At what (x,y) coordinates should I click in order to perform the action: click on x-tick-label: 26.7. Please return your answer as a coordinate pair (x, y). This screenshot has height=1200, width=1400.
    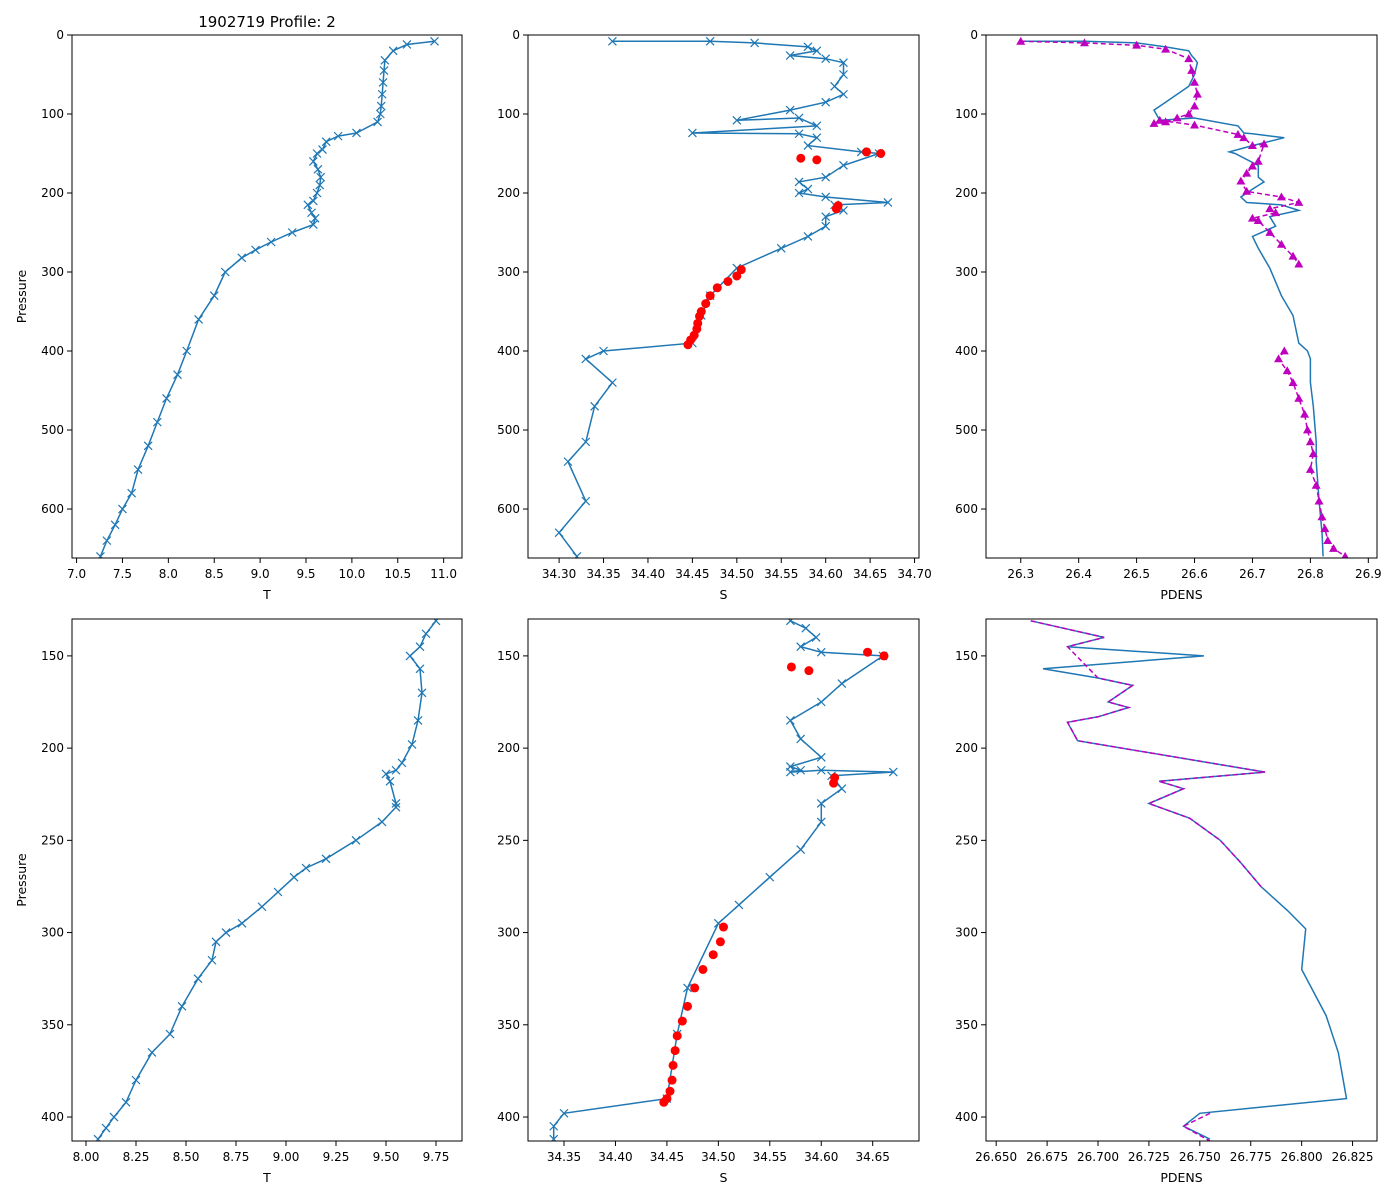
    Looking at the image, I should click on (1252, 574).